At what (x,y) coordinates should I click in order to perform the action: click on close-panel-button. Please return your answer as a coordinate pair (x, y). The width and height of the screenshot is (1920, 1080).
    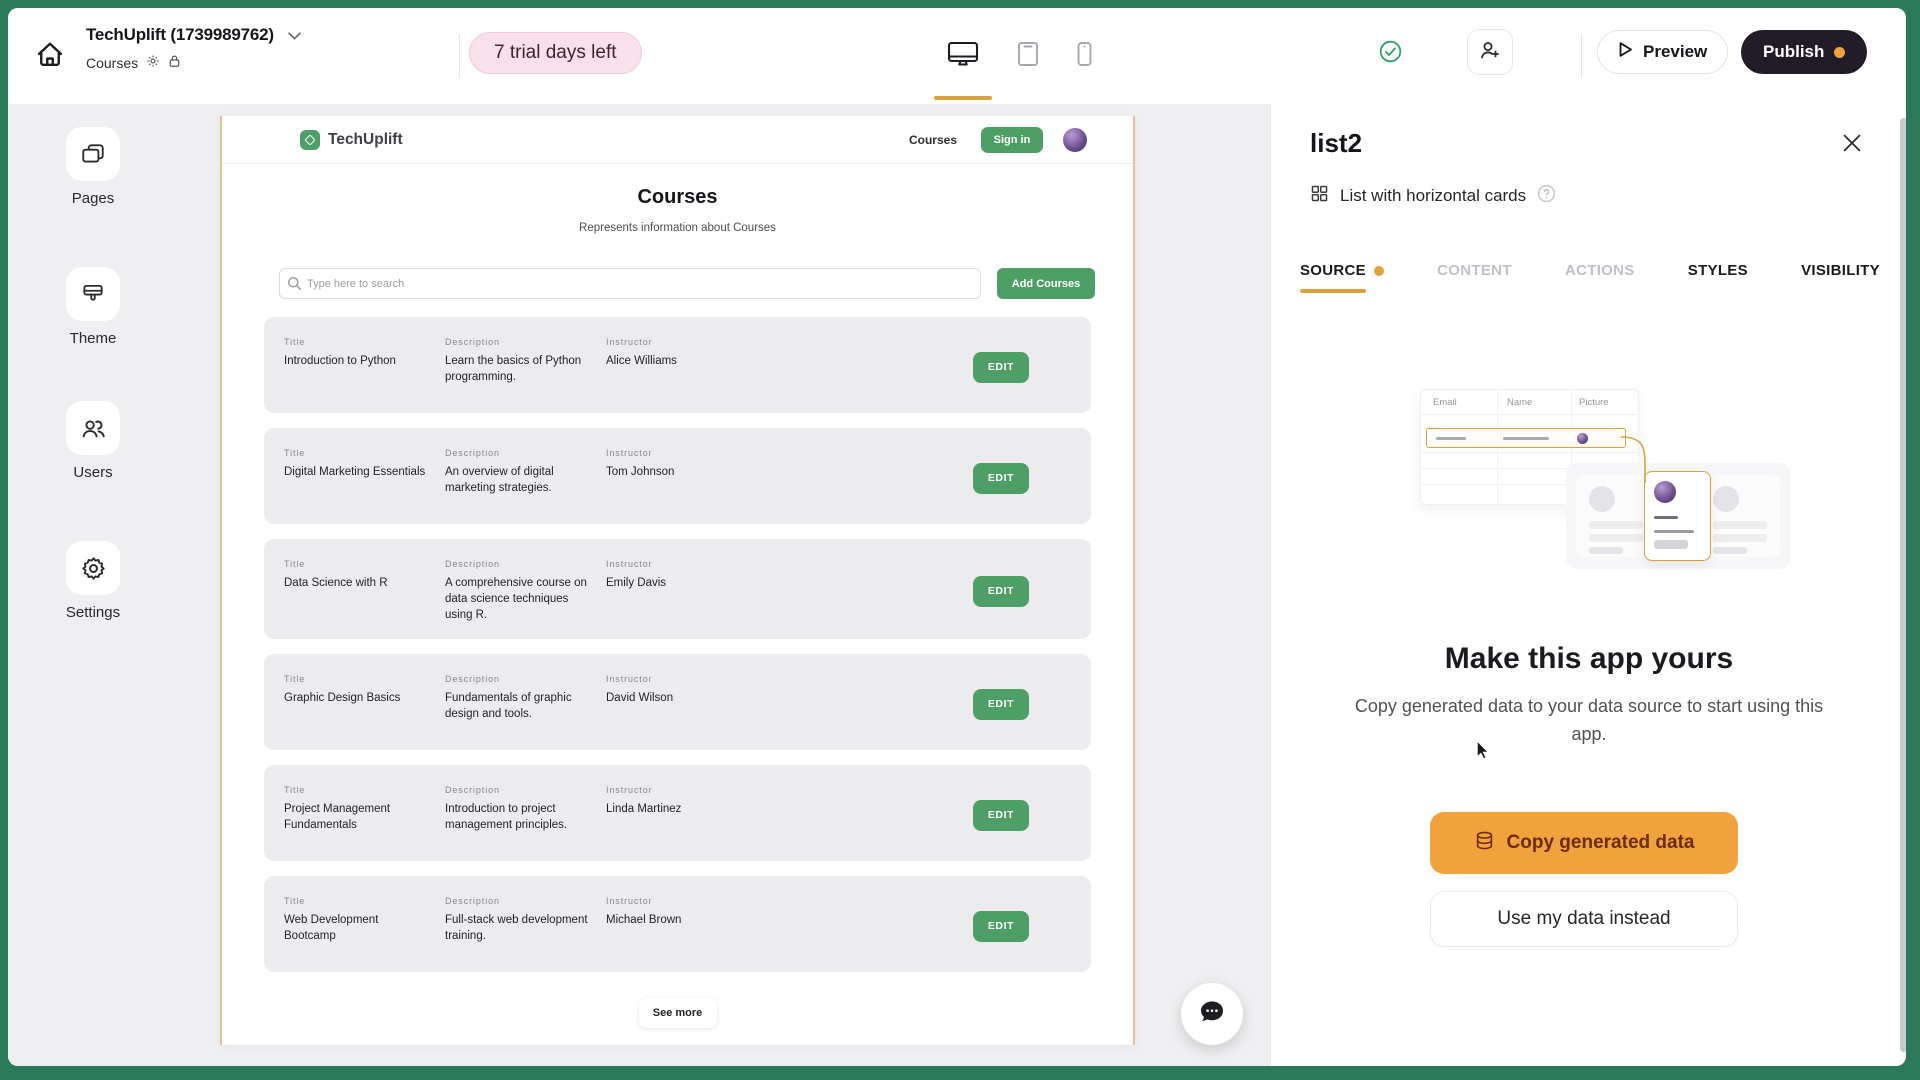
    Looking at the image, I should click on (1852, 145).